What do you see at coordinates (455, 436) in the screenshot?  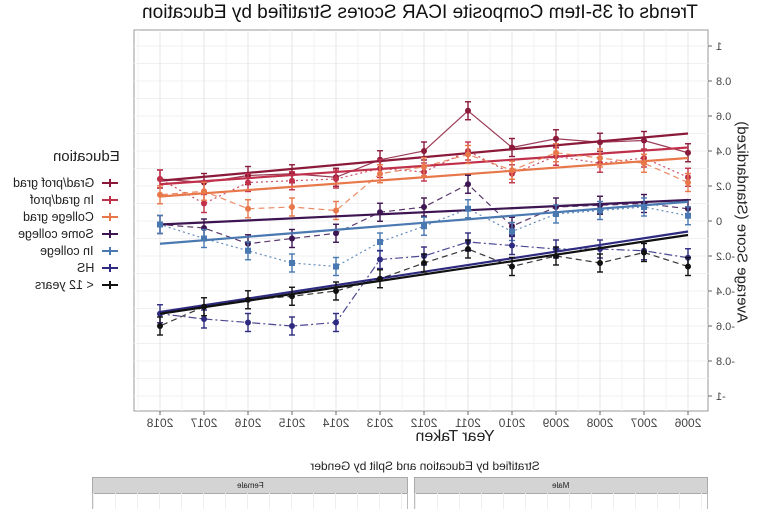 I see `x-axis-label: Year Taken` at bounding box center [455, 436].